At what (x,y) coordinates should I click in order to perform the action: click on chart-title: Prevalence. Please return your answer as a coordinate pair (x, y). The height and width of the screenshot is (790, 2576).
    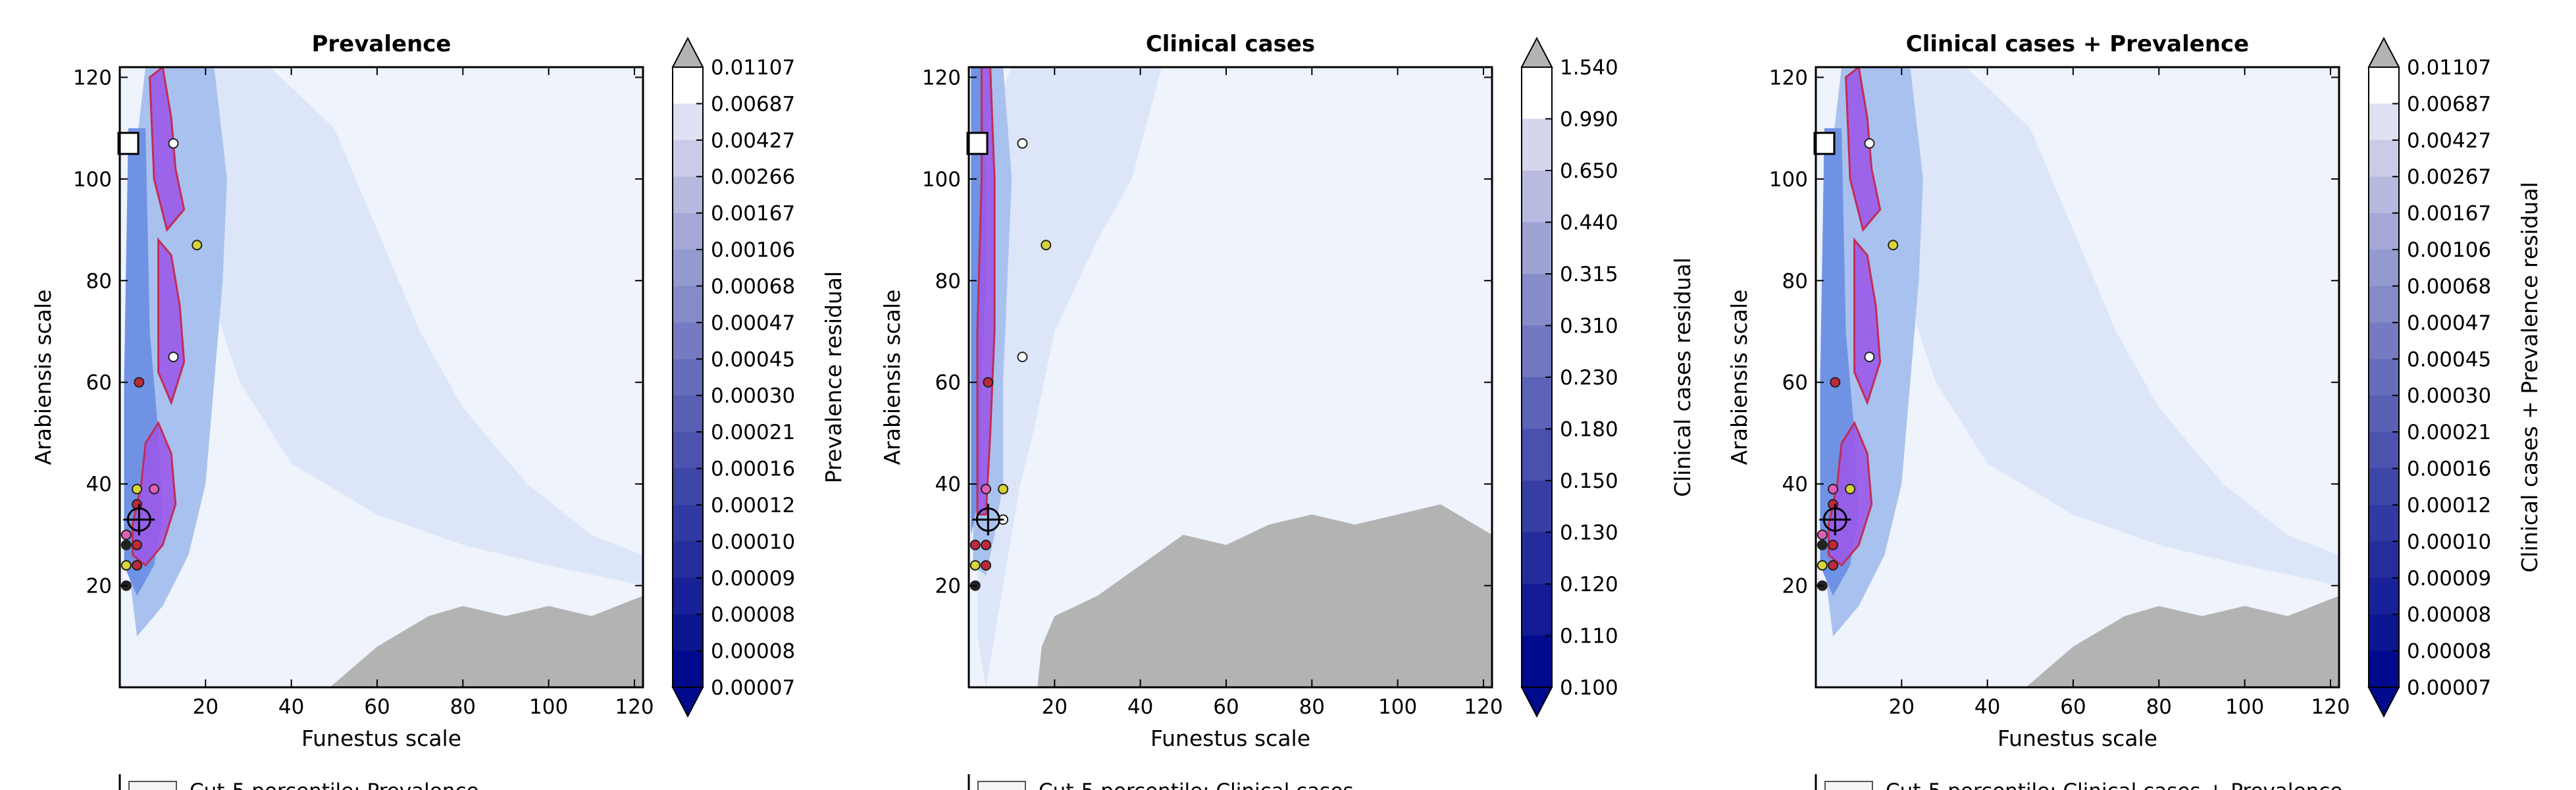
    Looking at the image, I should click on (381, 44).